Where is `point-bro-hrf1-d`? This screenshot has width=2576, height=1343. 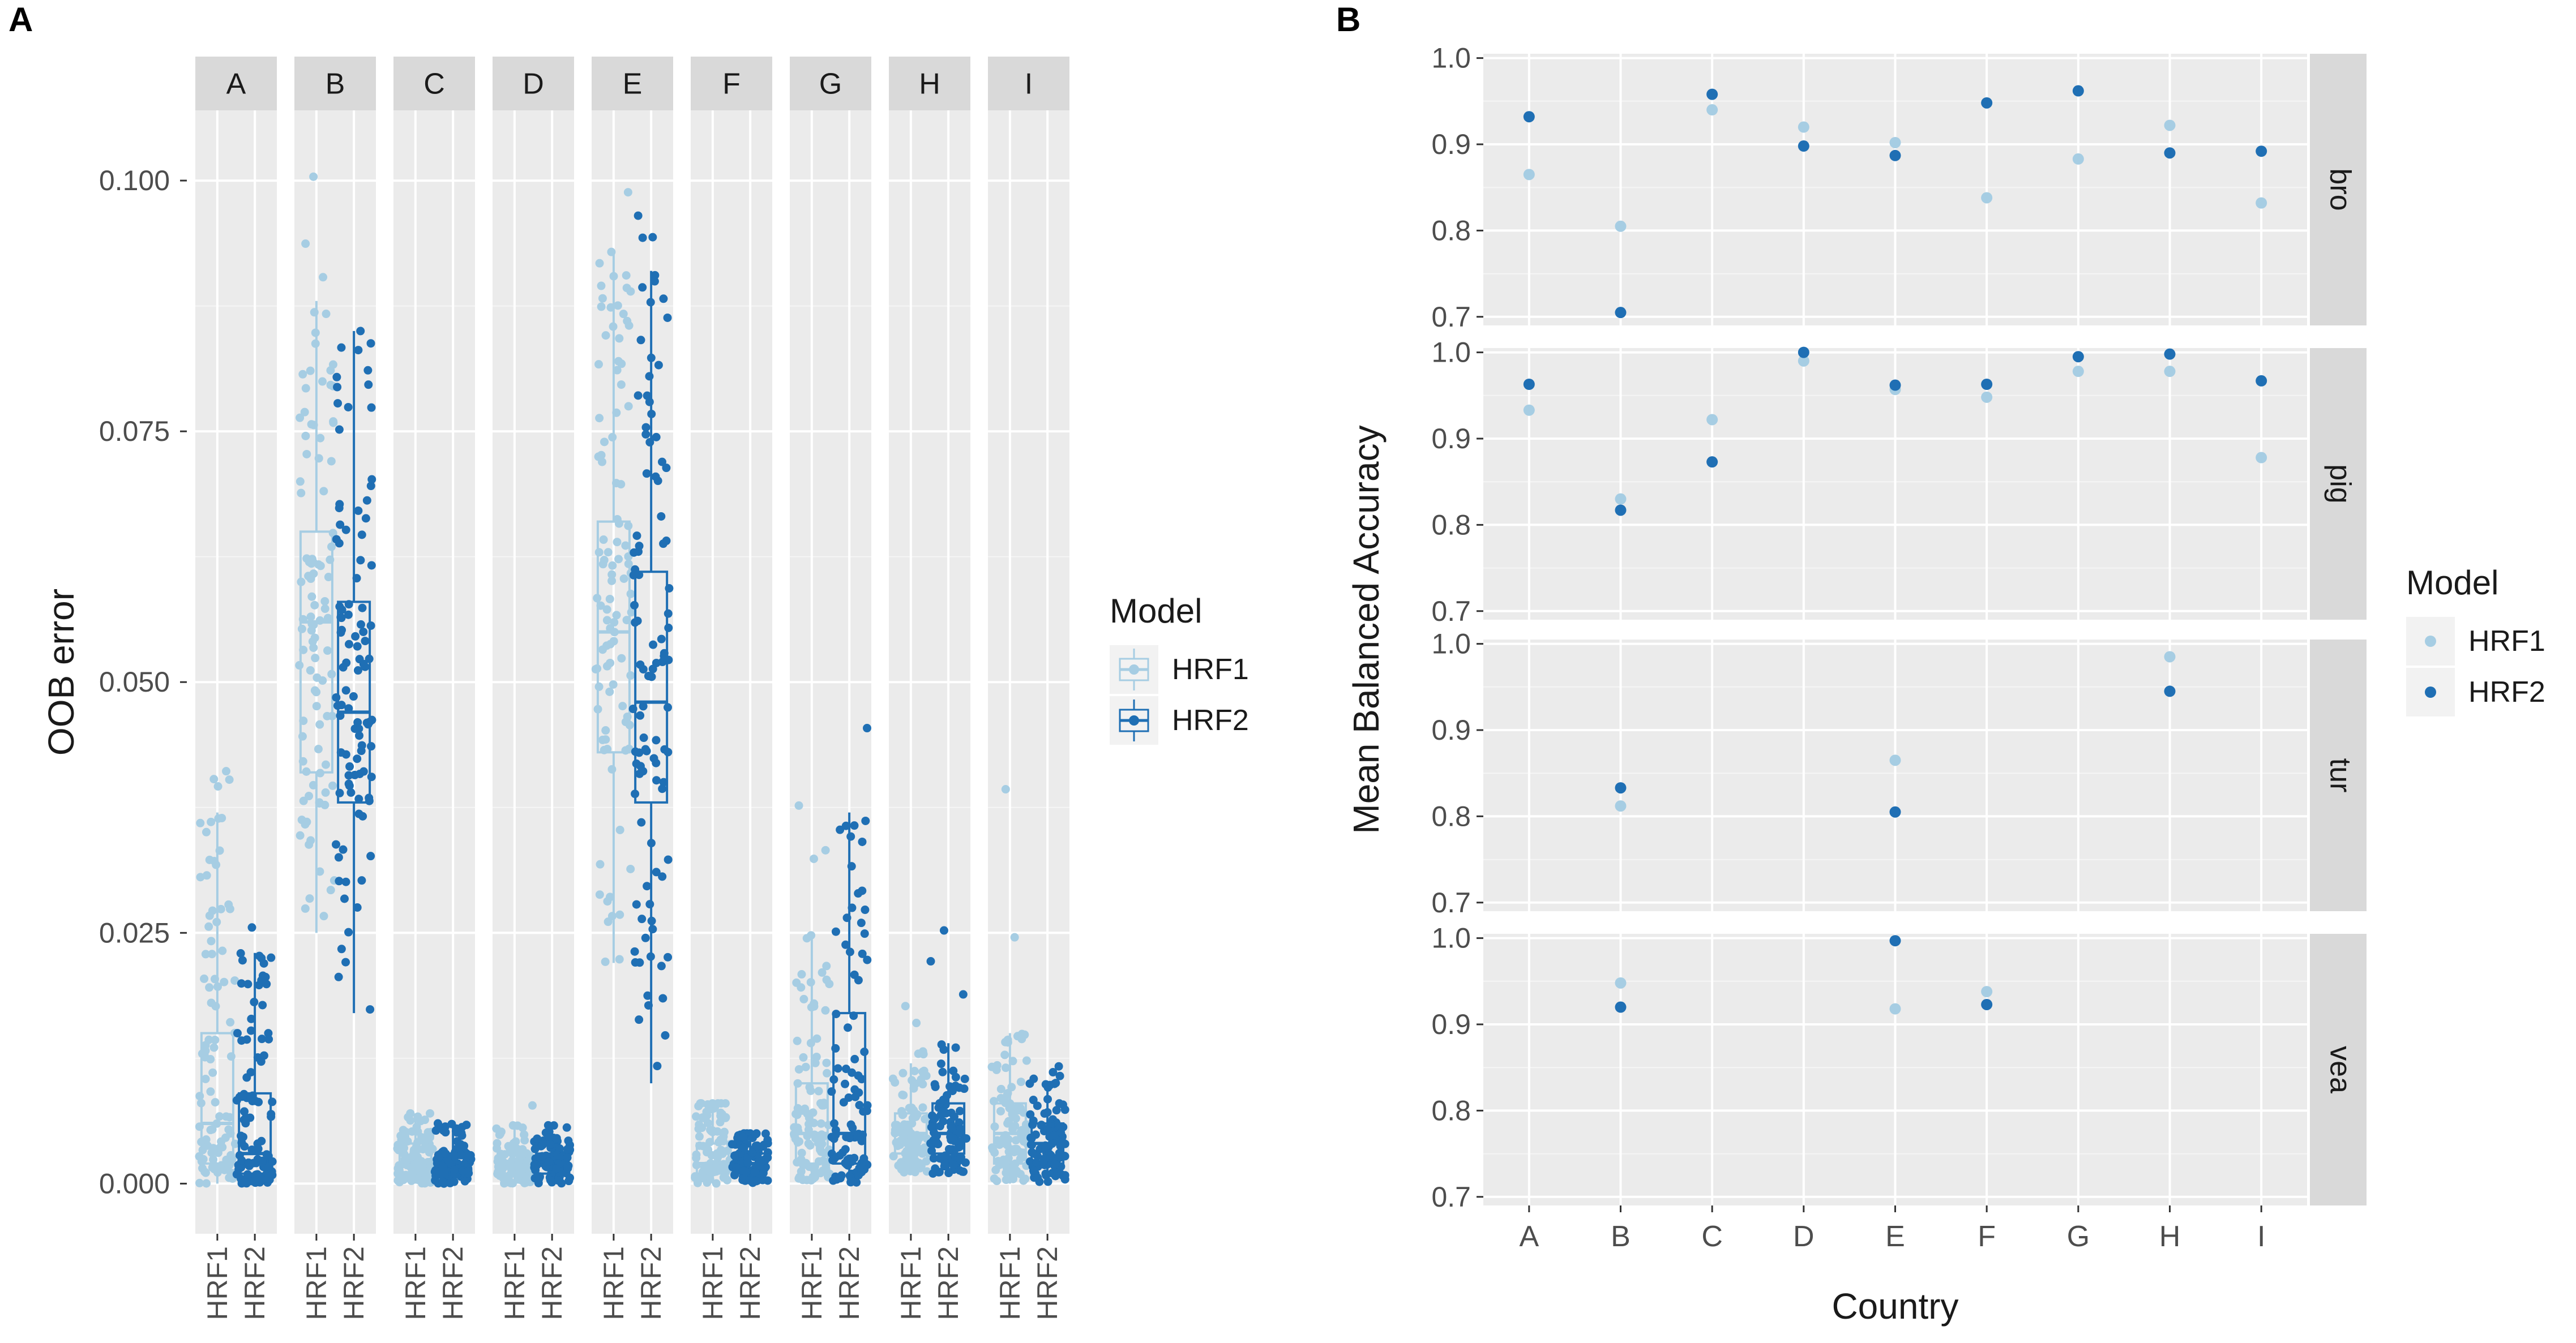 point-bro-hrf1-d is located at coordinates (1803, 127).